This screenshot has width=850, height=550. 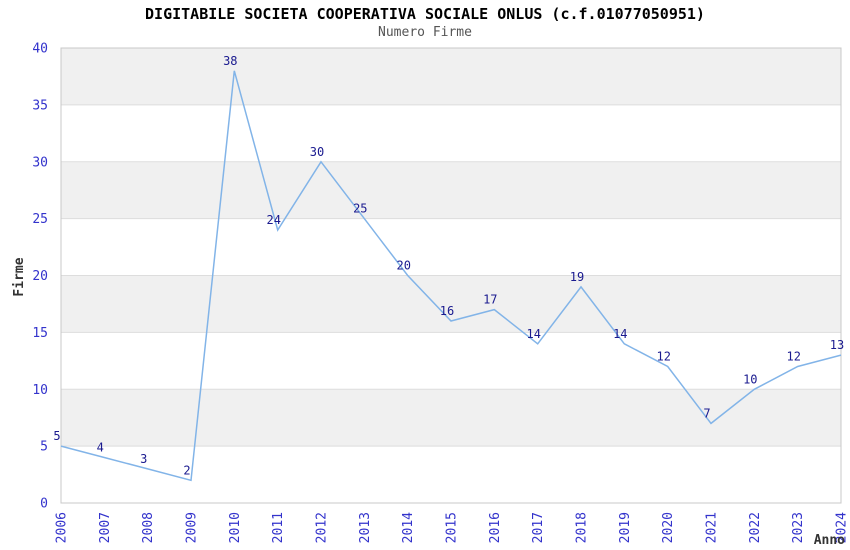 I want to click on x-tick-label: 2007, so click(x=105, y=527).